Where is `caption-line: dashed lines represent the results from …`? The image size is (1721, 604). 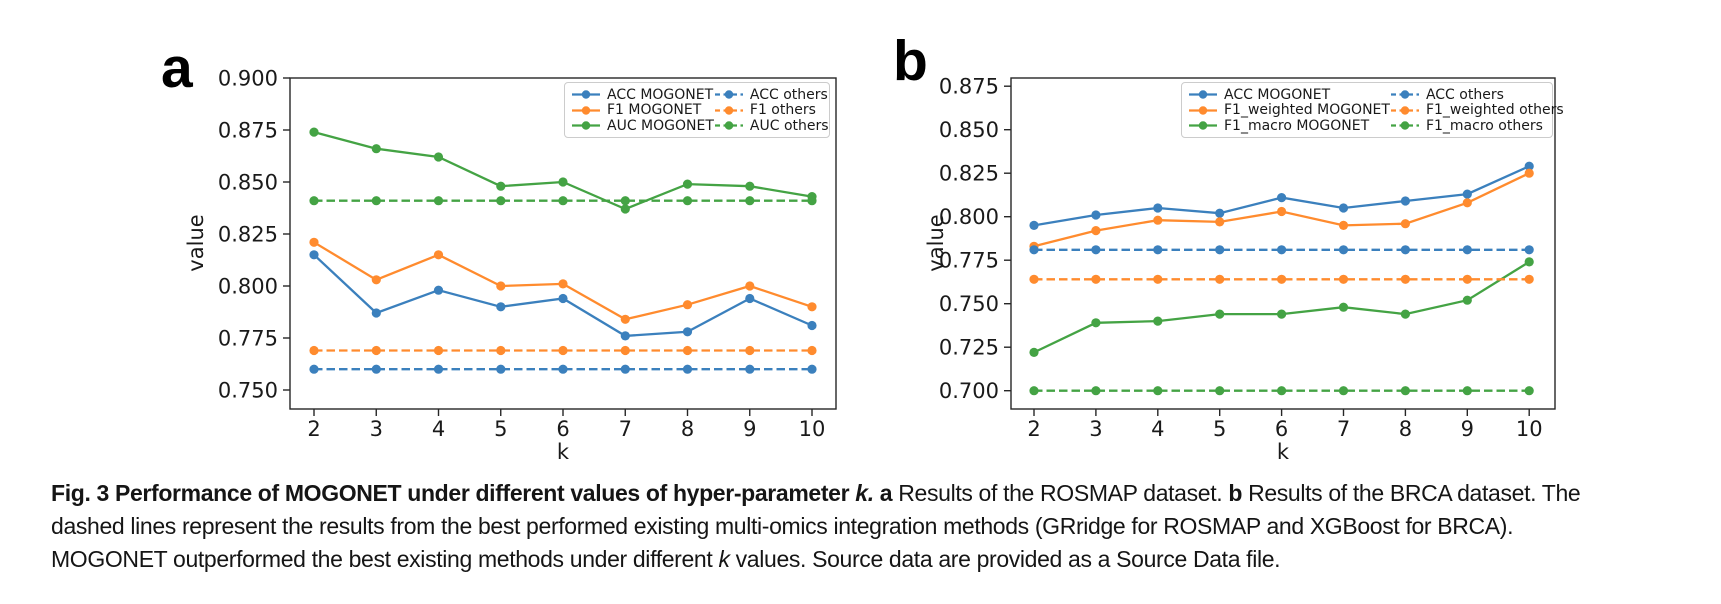
caption-line: dashed lines represent the results from … is located at coordinates (875, 526).